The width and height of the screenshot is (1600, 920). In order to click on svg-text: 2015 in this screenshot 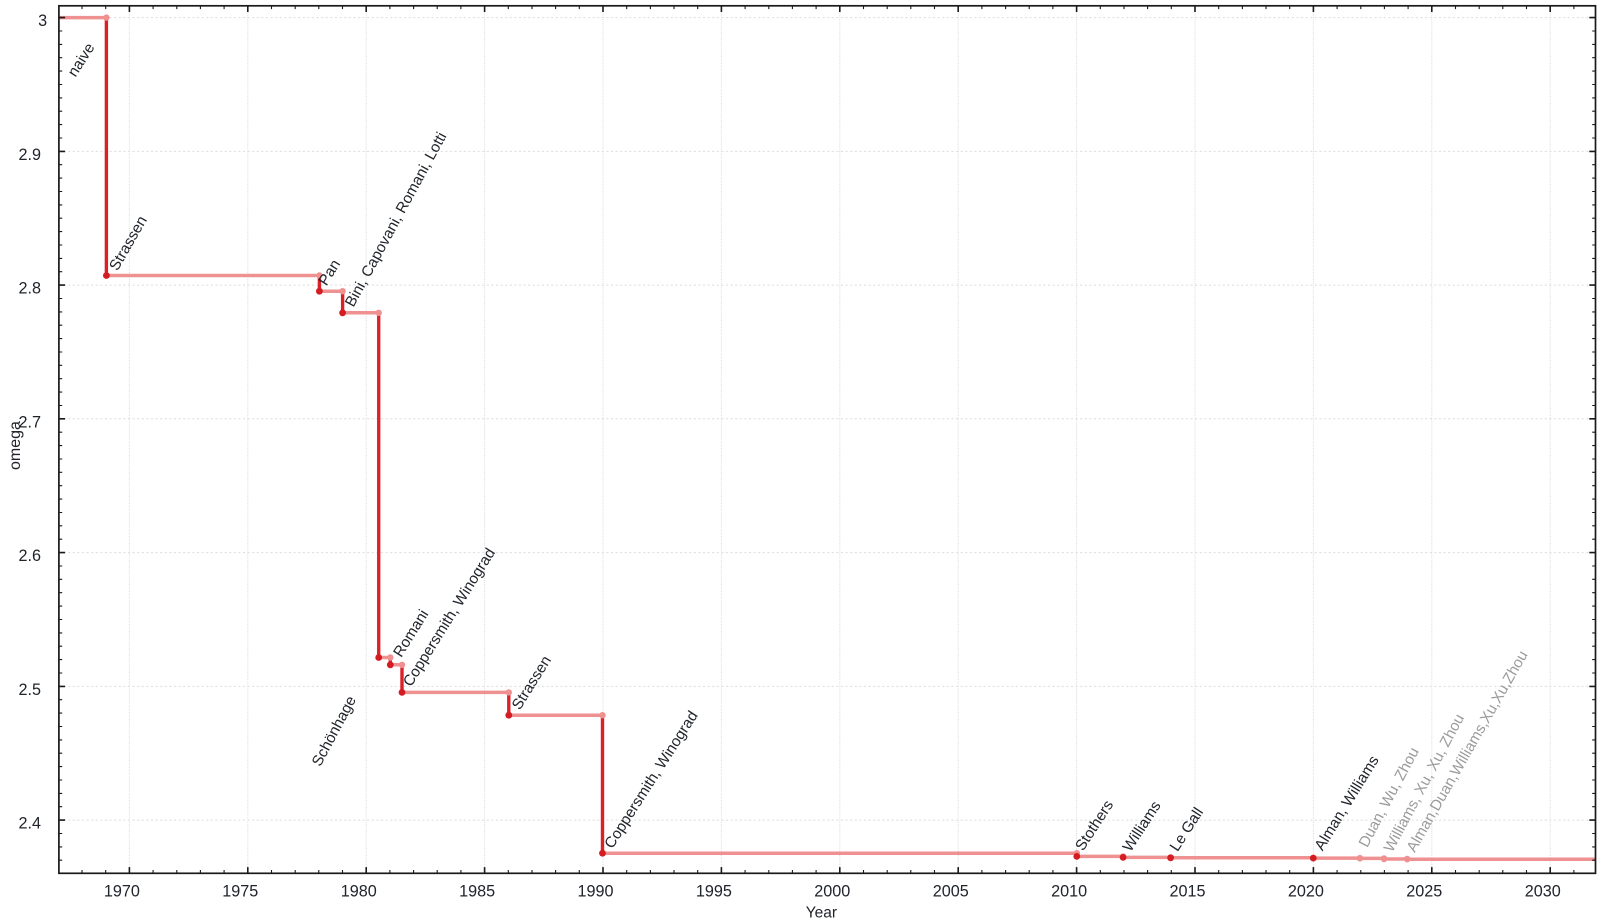, I will do `click(1187, 891)`.